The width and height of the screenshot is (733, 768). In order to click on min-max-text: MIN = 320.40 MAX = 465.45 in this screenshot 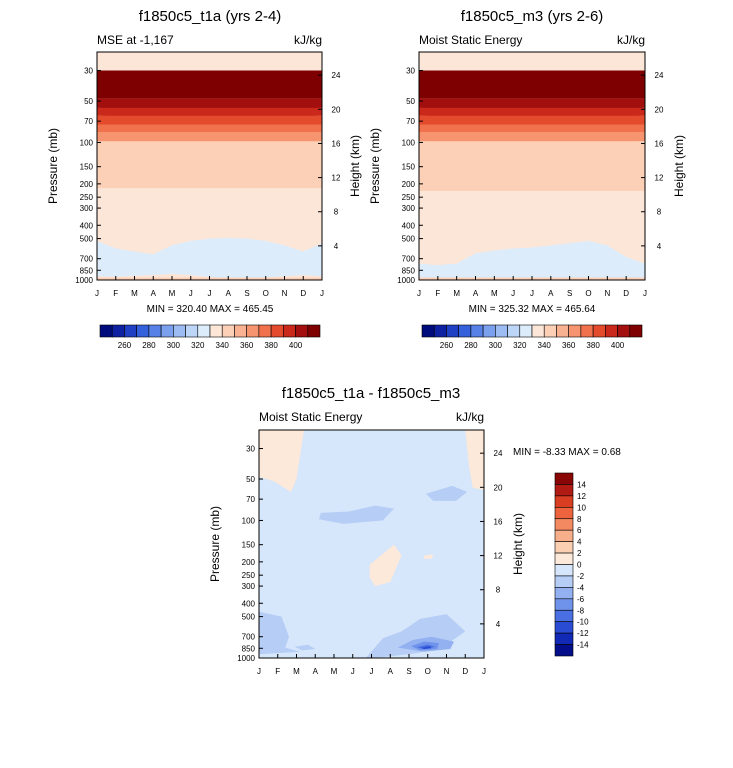, I will do `click(210, 309)`.